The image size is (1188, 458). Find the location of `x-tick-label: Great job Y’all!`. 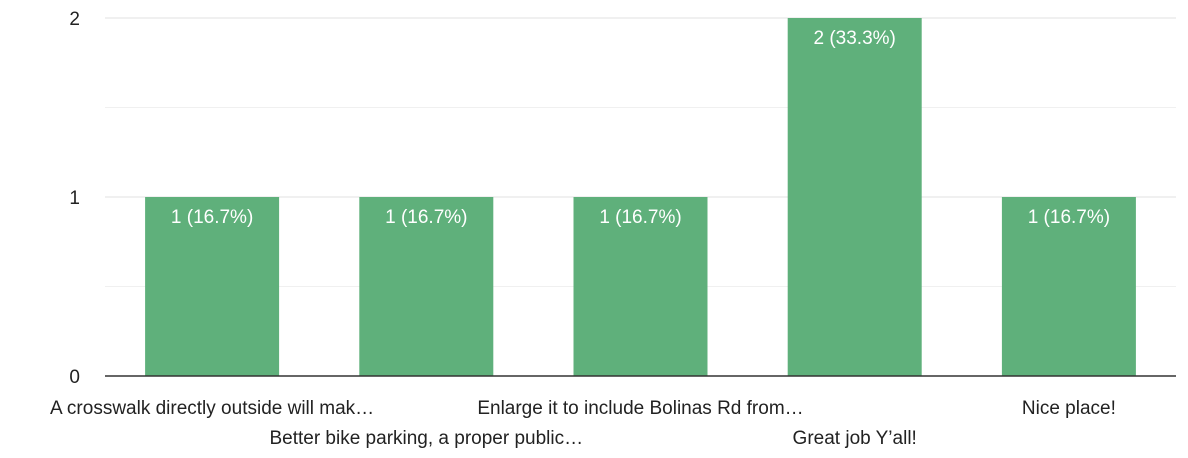

x-tick-label: Great job Y’all! is located at coordinates (855, 438).